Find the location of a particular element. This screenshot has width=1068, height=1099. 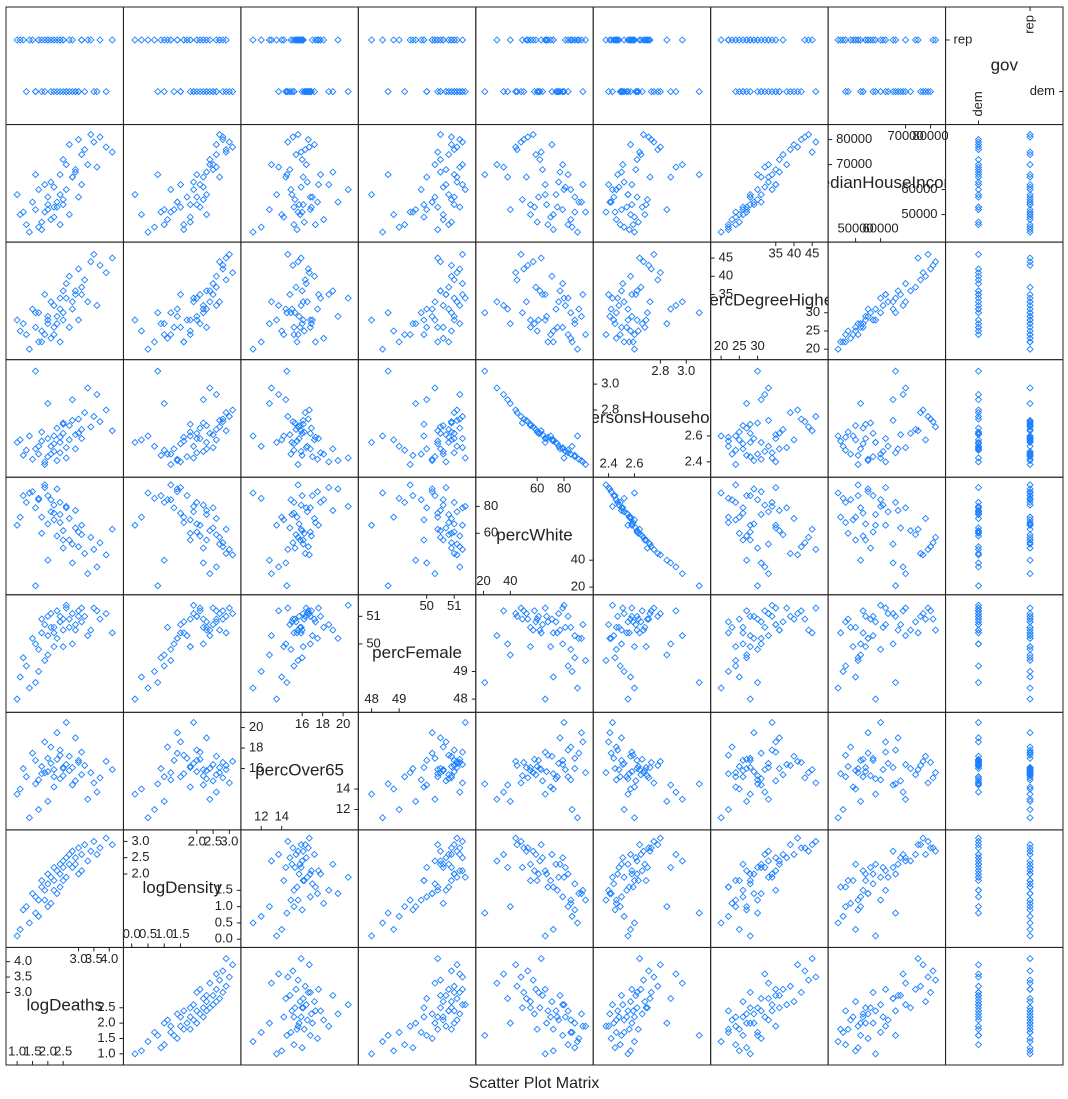

tick-label: 30 is located at coordinates (813, 311).